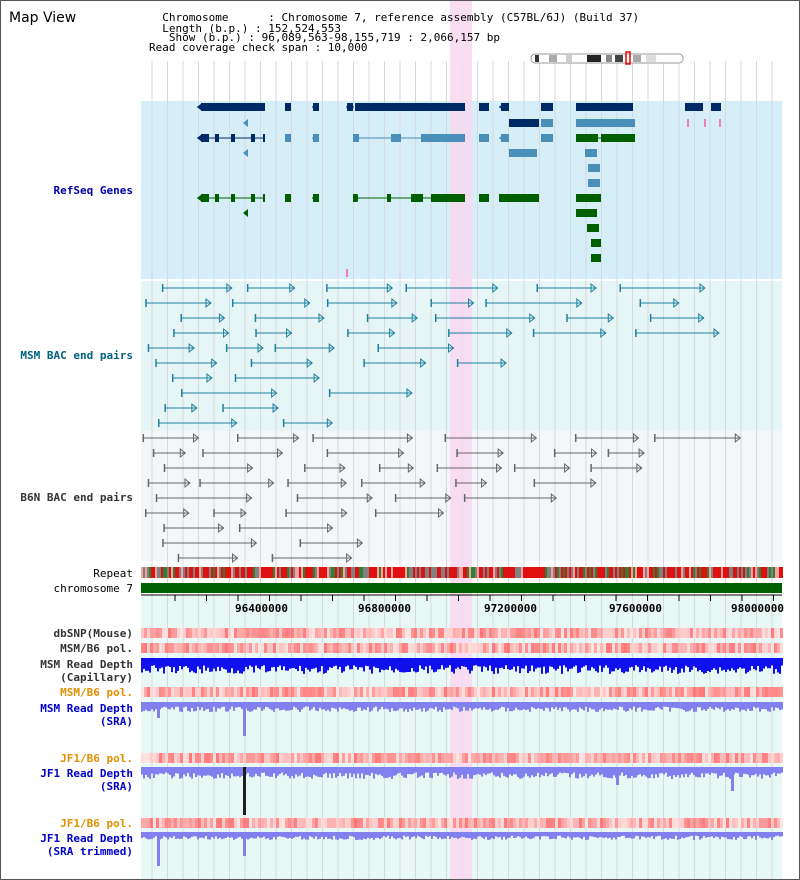 This screenshot has height=880, width=800. What do you see at coordinates (537, 58) in the screenshot?
I see `ideogram-band` at bounding box center [537, 58].